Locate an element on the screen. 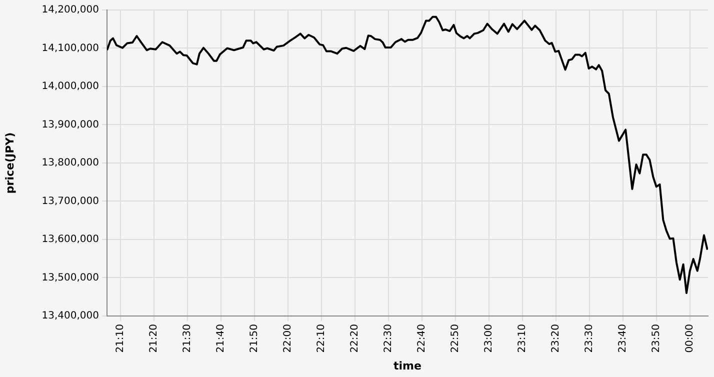  x-tick-label: 00:00 is located at coordinates (690, 338).